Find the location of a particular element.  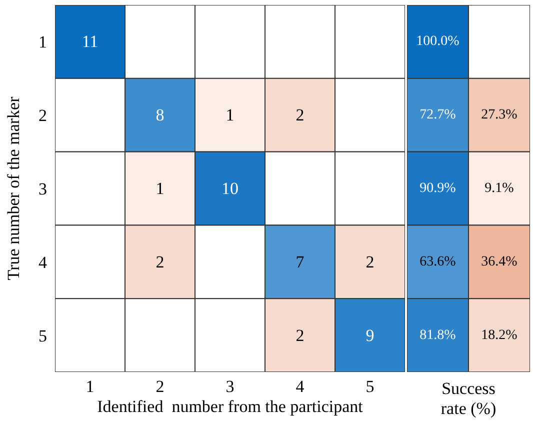

y-tick-label: 3 is located at coordinates (42, 189).